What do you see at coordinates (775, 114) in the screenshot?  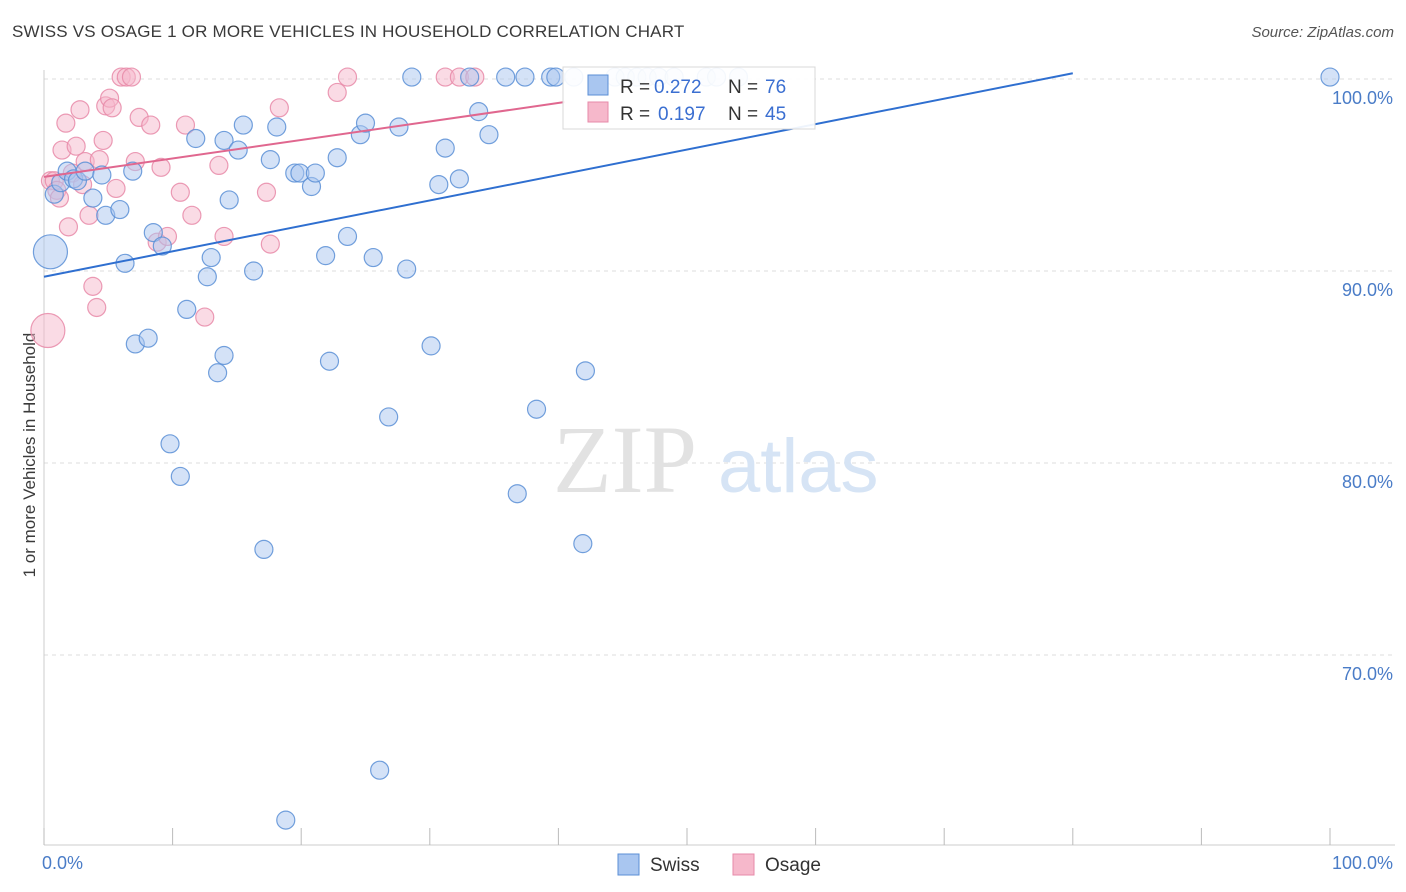 I see `legend-n-value-osage: 45` at bounding box center [775, 114].